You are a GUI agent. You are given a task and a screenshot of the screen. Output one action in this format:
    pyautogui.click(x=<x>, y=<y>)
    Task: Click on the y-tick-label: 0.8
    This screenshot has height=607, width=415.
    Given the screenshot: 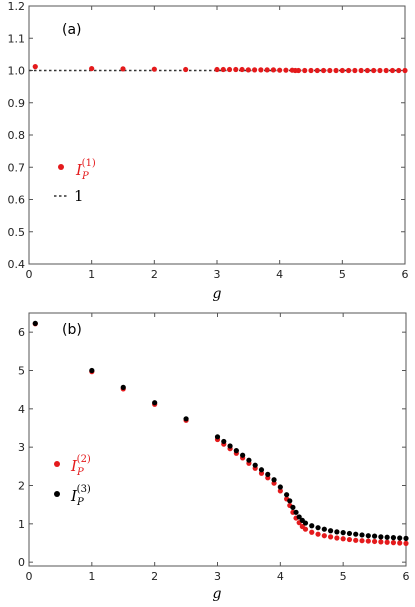 What is the action you would take?
    pyautogui.click(x=17, y=135)
    